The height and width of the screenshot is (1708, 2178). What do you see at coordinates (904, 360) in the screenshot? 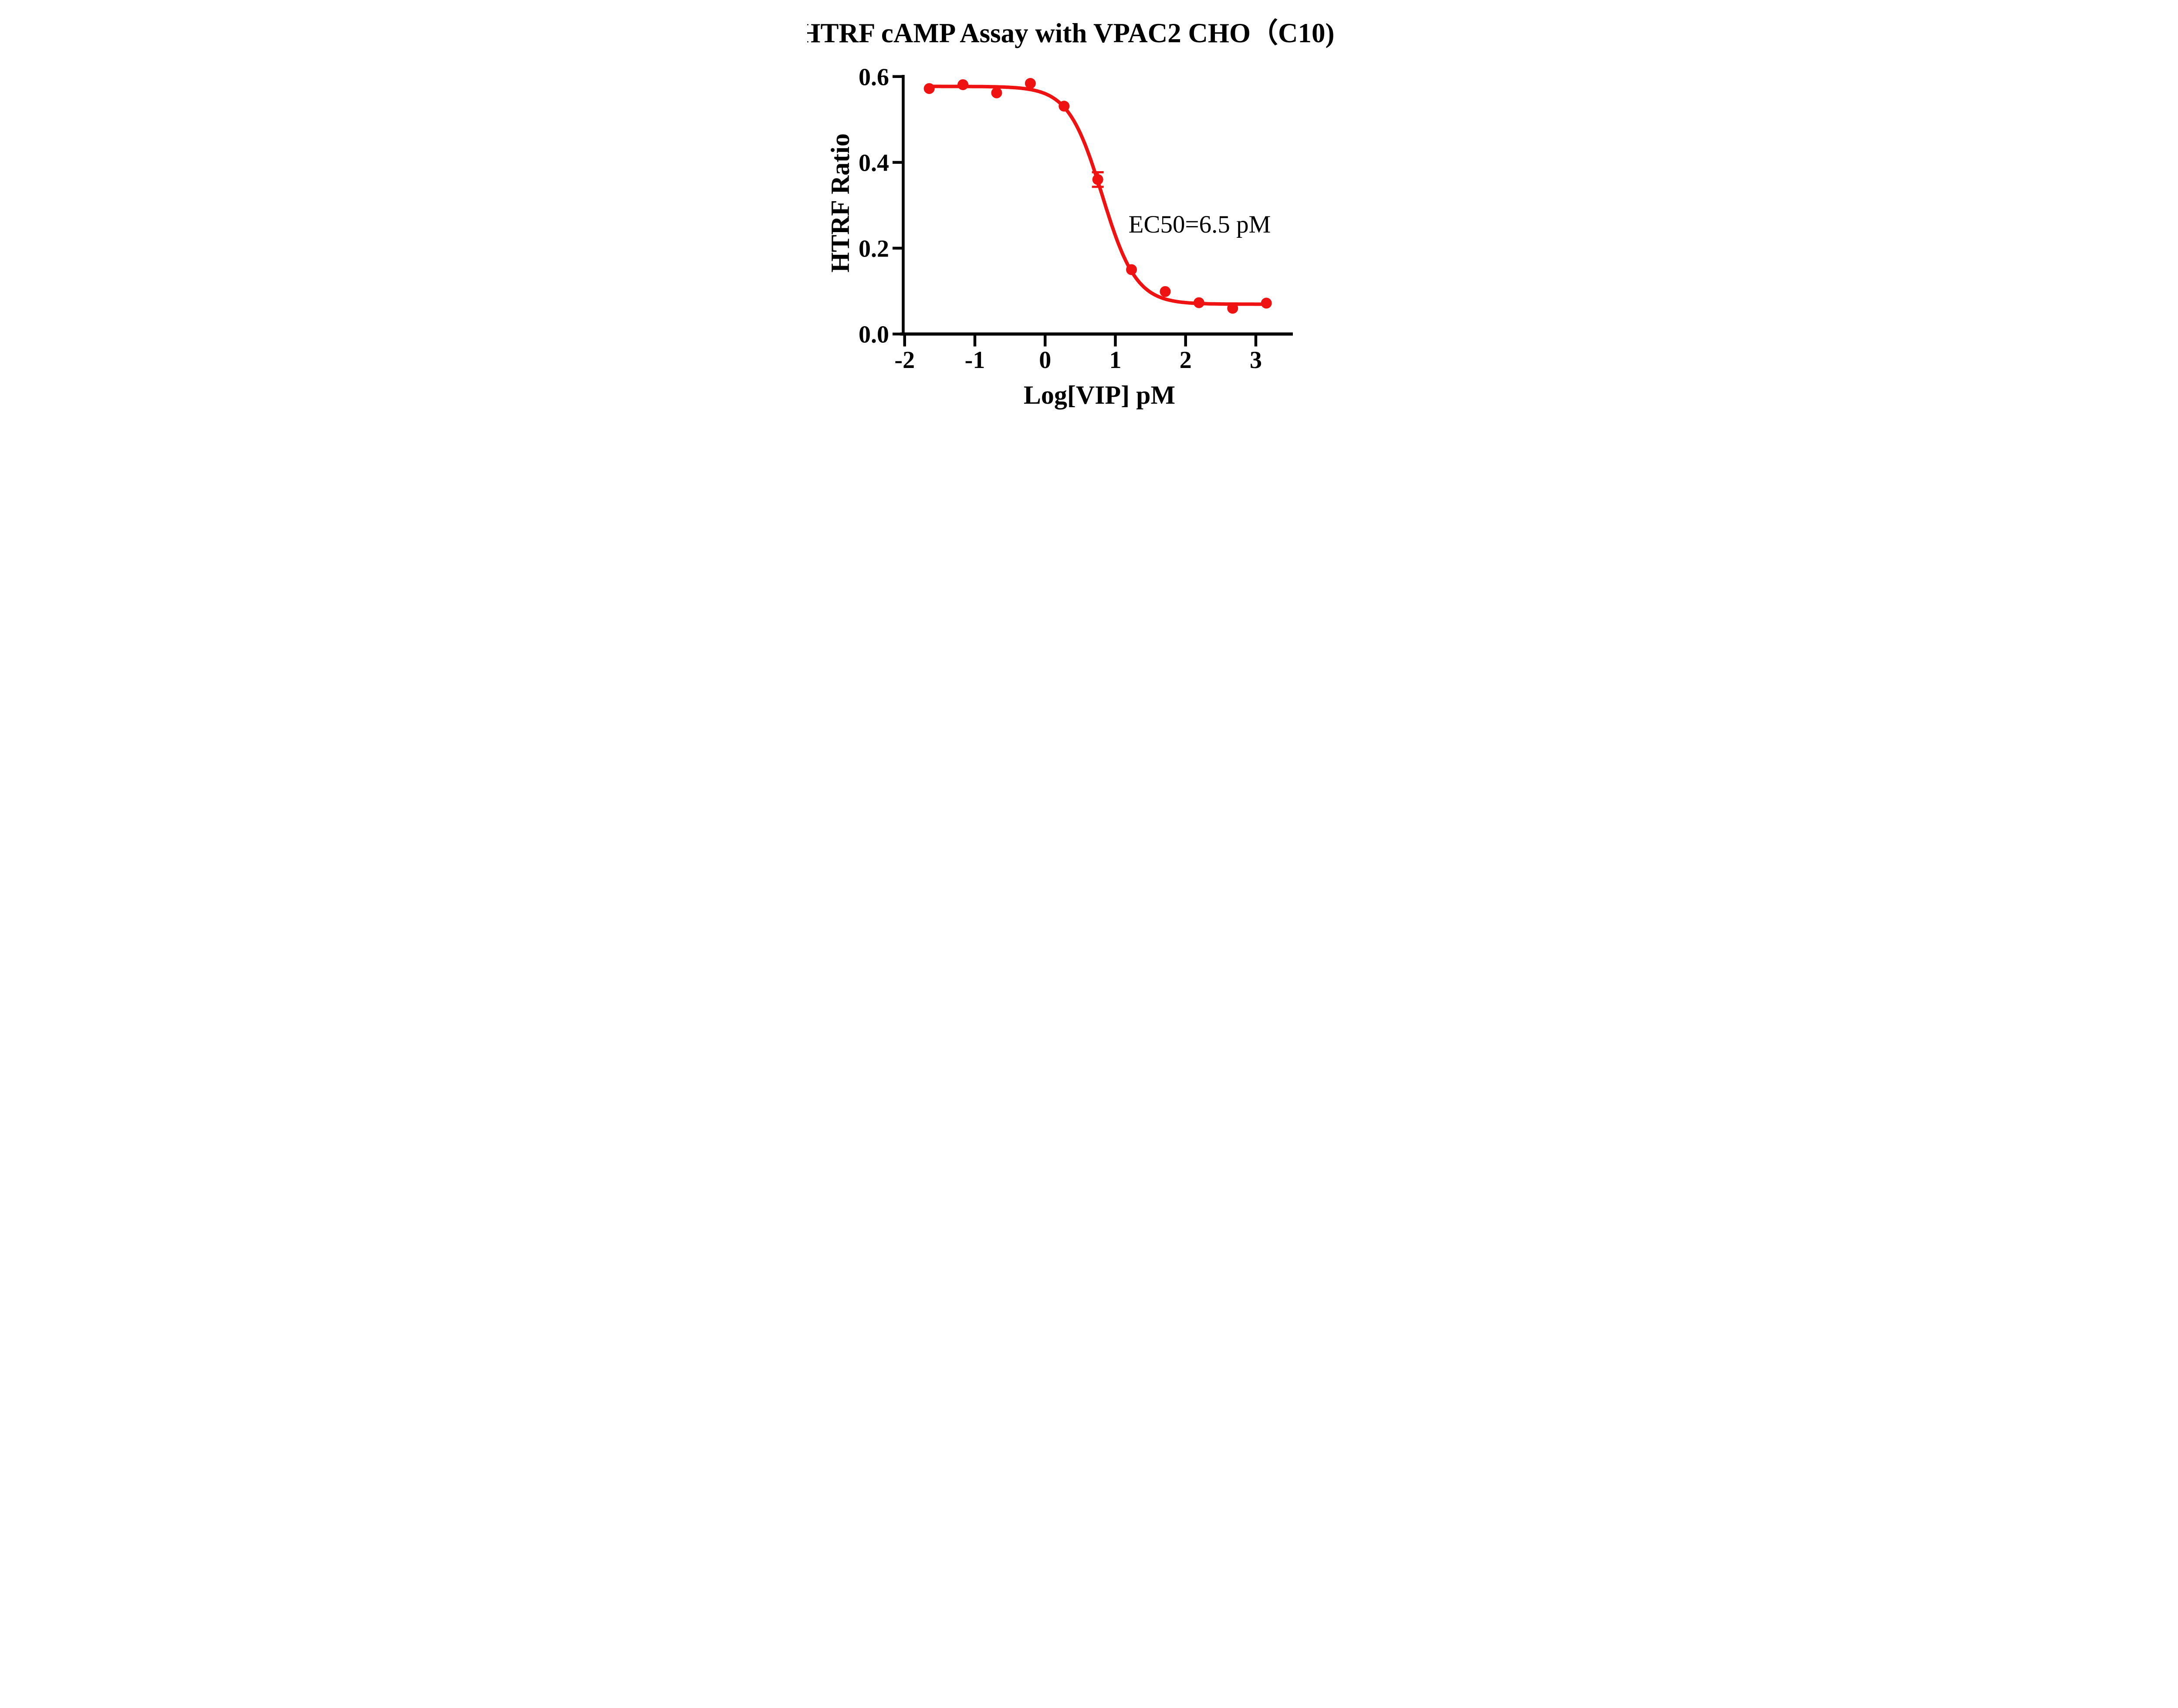
I see `x-tick-label: -2` at bounding box center [904, 360].